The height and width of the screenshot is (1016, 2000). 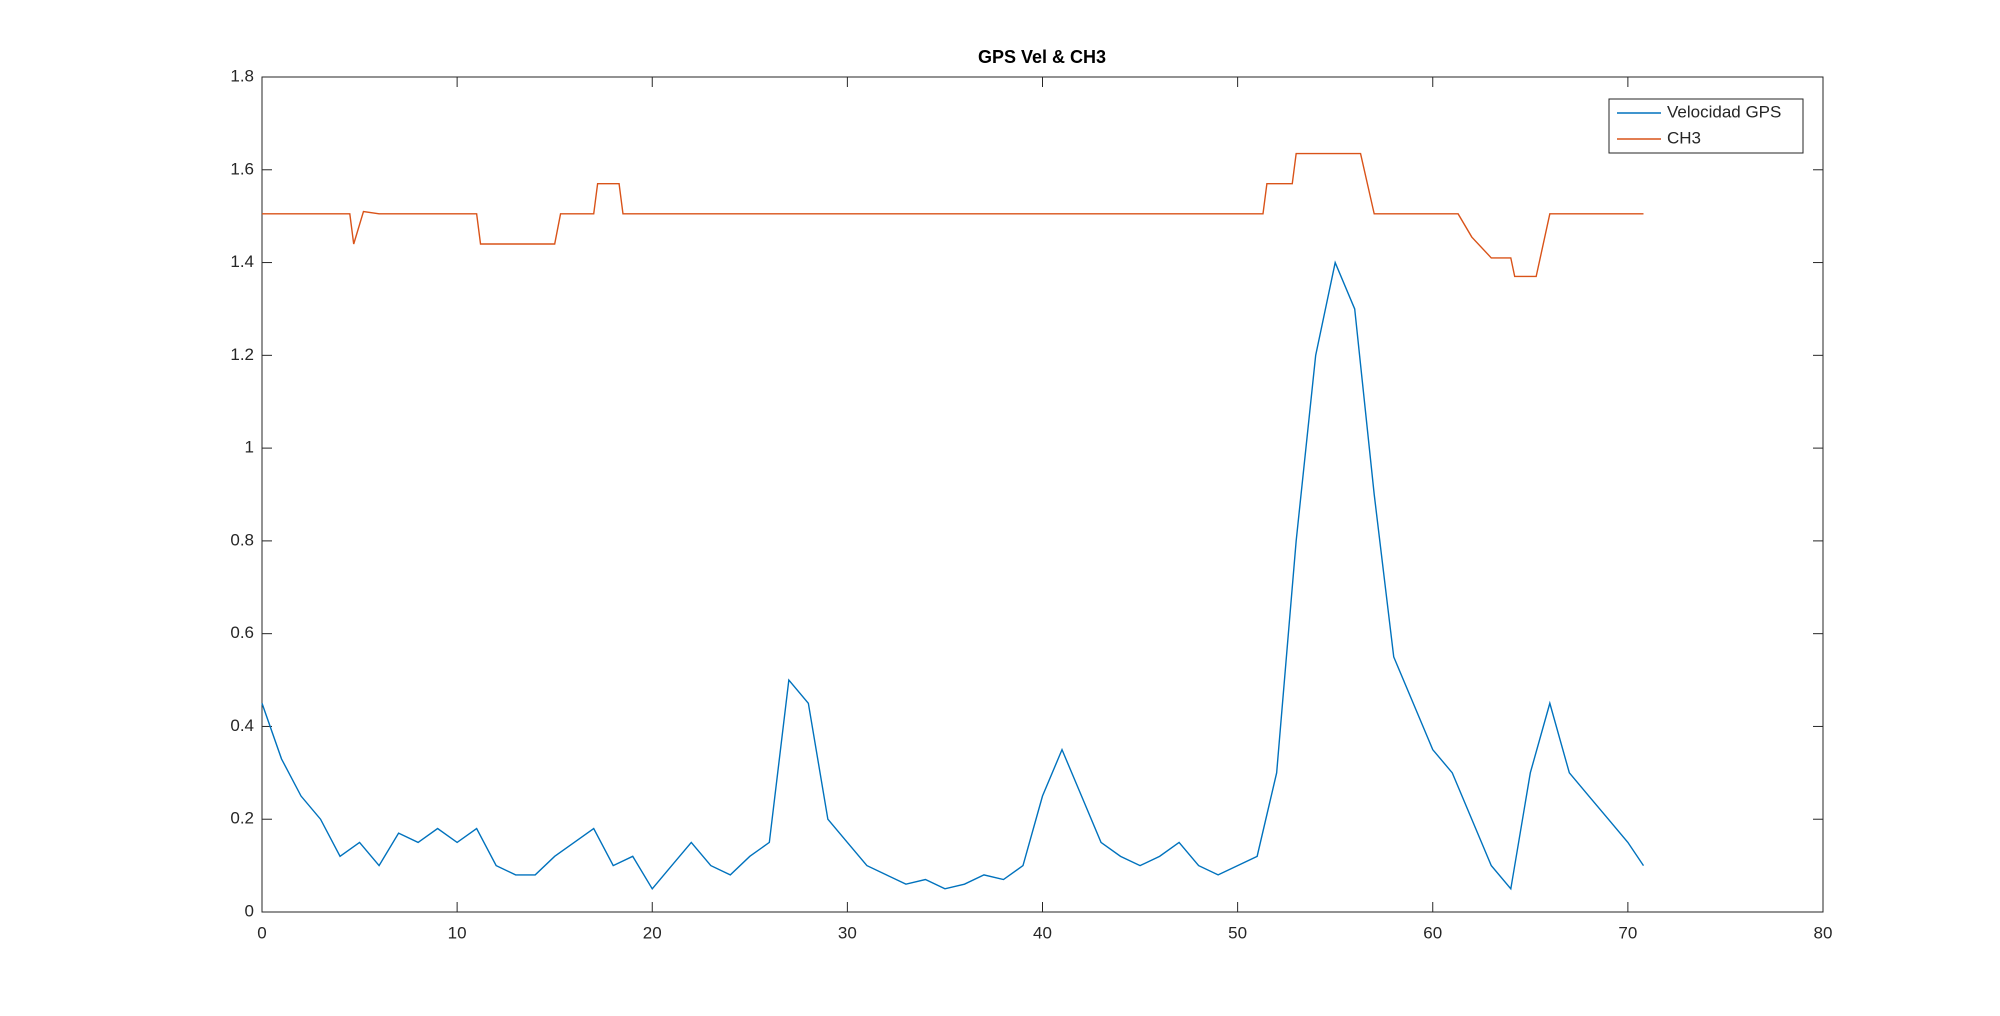 I want to click on chart-title: GPS Vel & CH3, so click(x=1042, y=57).